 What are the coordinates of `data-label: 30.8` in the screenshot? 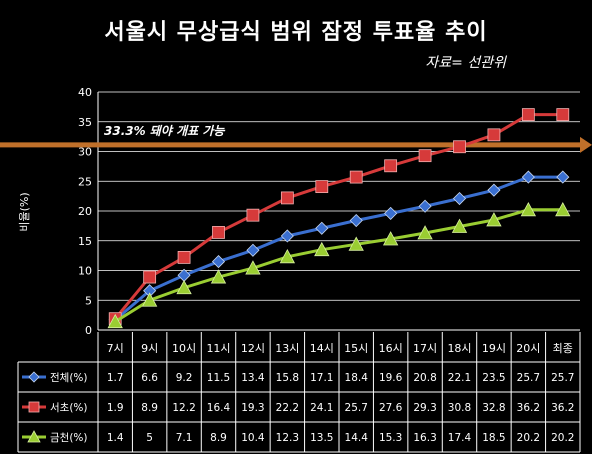 It's located at (459, 408).